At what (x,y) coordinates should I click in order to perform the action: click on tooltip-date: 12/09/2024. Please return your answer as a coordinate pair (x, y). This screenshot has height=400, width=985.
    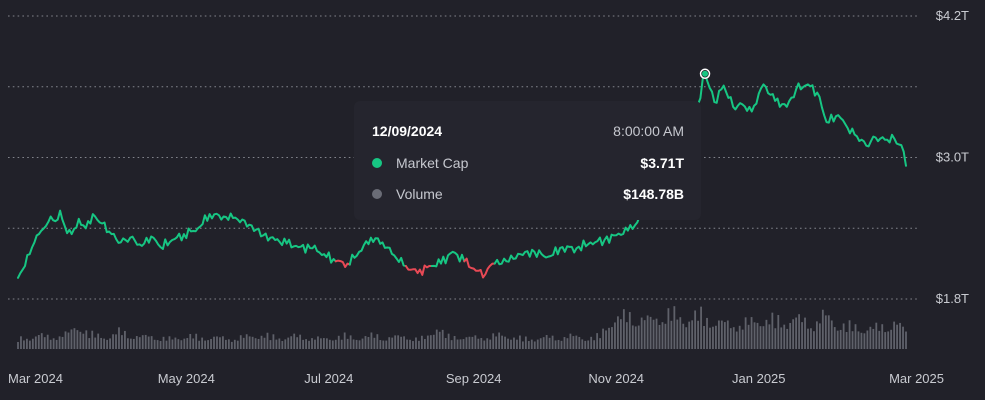
    Looking at the image, I should click on (407, 131).